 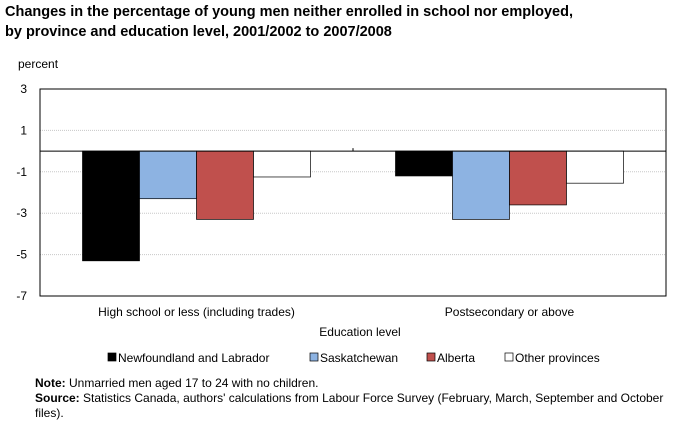 What do you see at coordinates (23, 89) in the screenshot?
I see `y-tick-label: 3` at bounding box center [23, 89].